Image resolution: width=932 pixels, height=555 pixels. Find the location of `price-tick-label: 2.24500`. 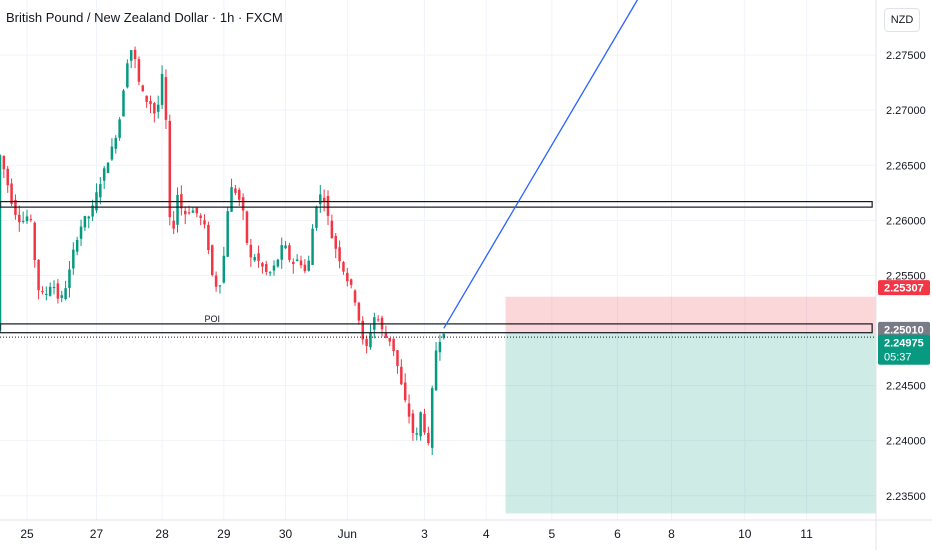

price-tick-label: 2.24500 is located at coordinates (906, 387).